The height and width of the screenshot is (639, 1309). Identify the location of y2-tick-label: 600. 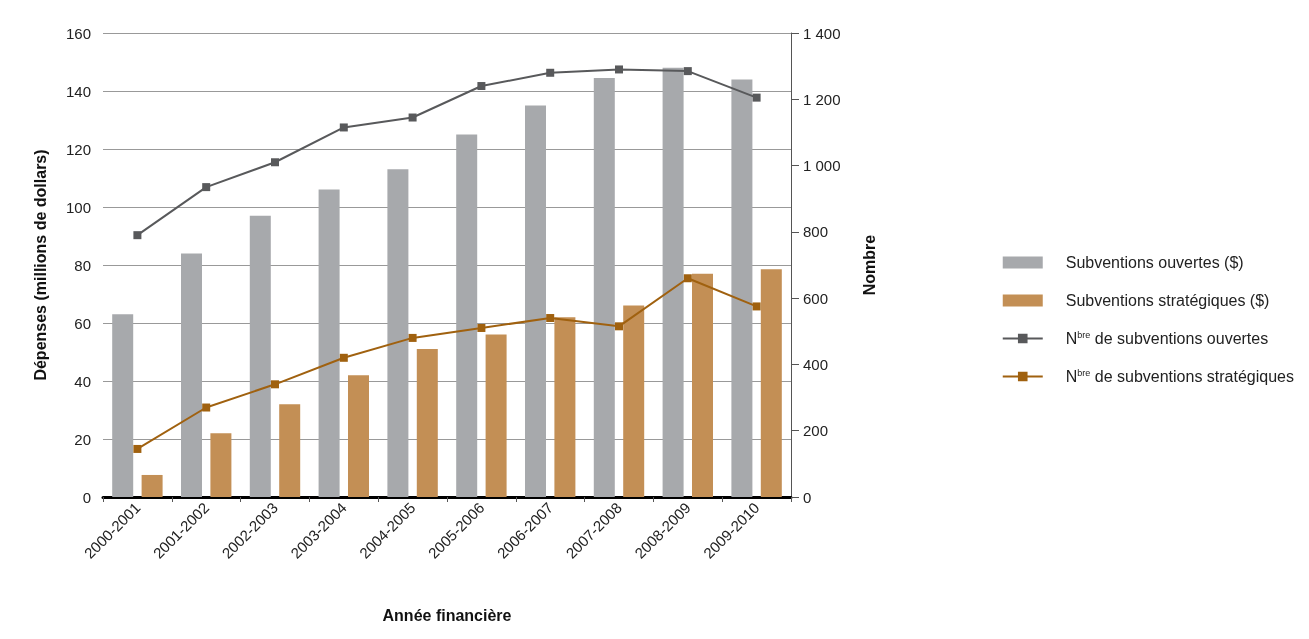
(816, 298).